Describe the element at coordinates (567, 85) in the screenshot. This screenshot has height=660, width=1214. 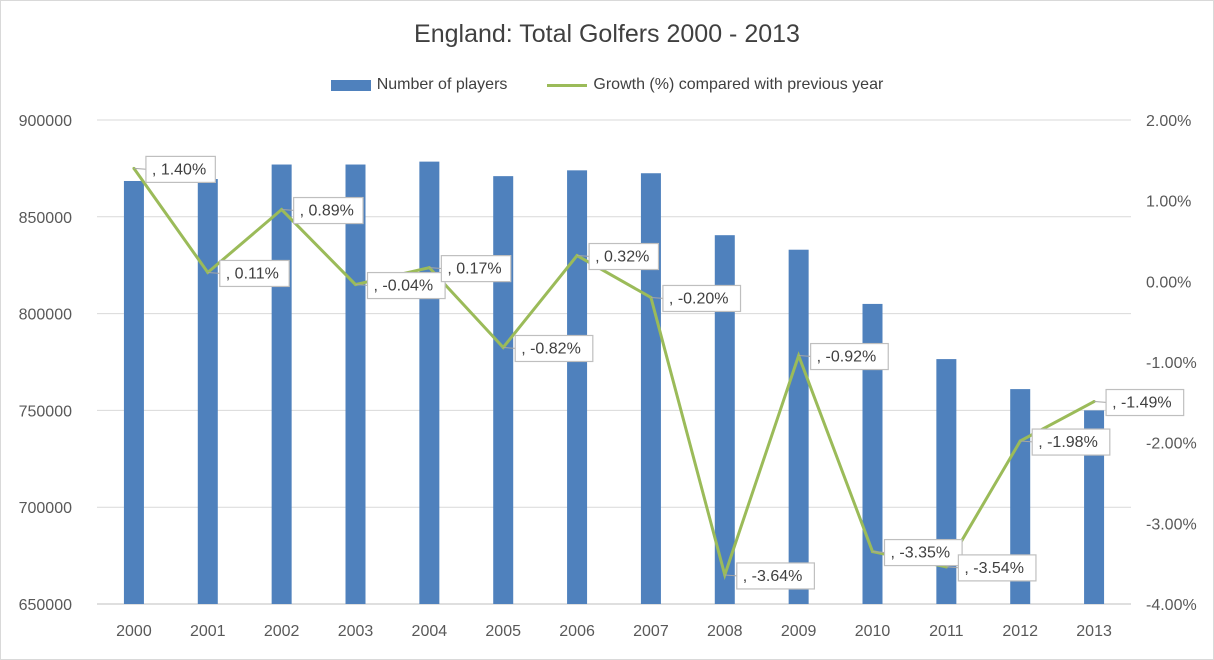
I see `legend-swatch-line` at that location.